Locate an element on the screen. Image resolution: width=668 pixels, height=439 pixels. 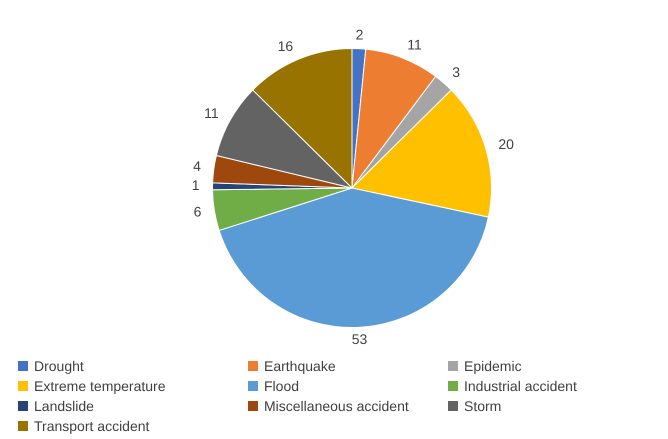
legend-label: Epidemic is located at coordinates (493, 366).